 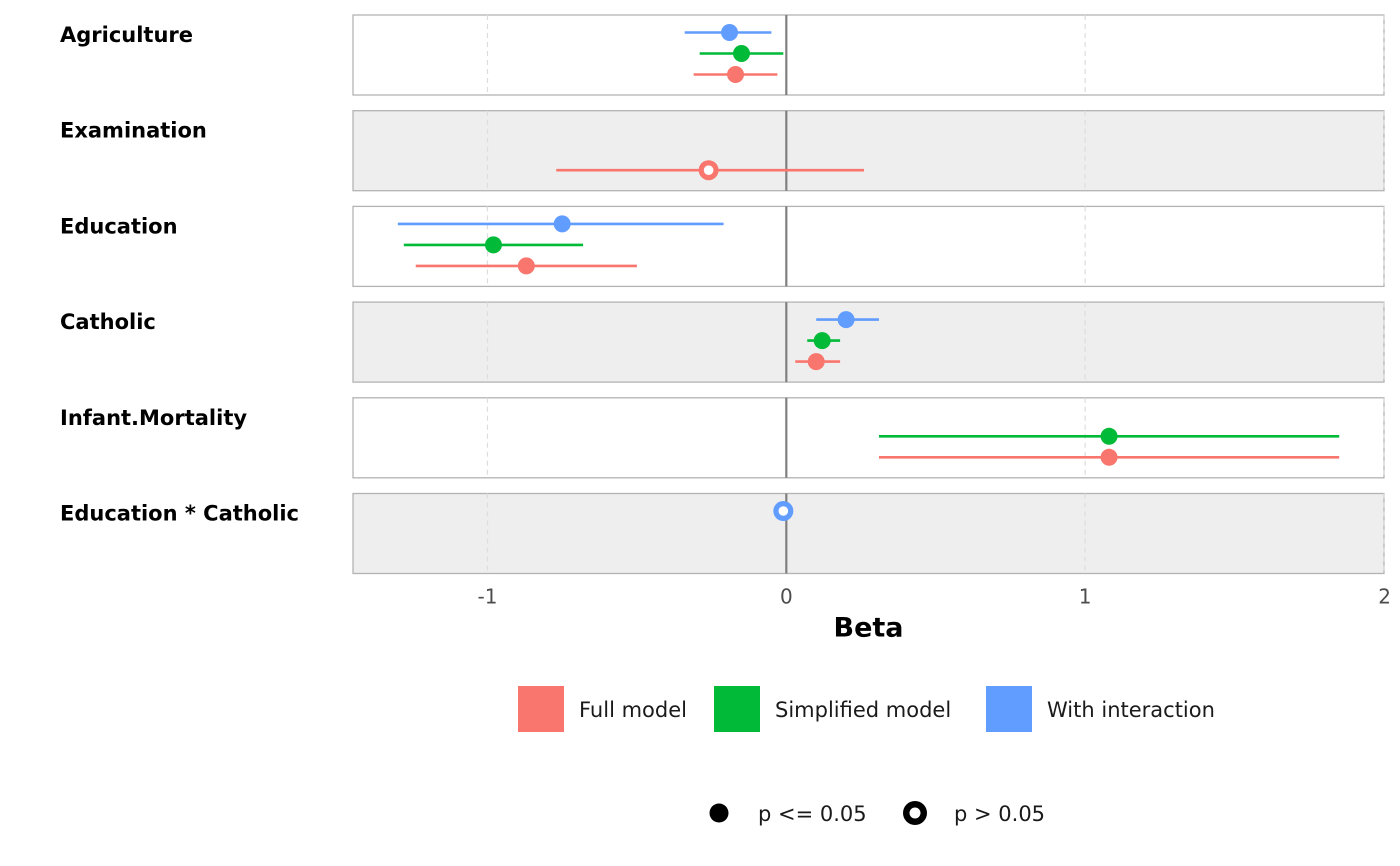 I want to click on row-panel-education, so click(x=868, y=246).